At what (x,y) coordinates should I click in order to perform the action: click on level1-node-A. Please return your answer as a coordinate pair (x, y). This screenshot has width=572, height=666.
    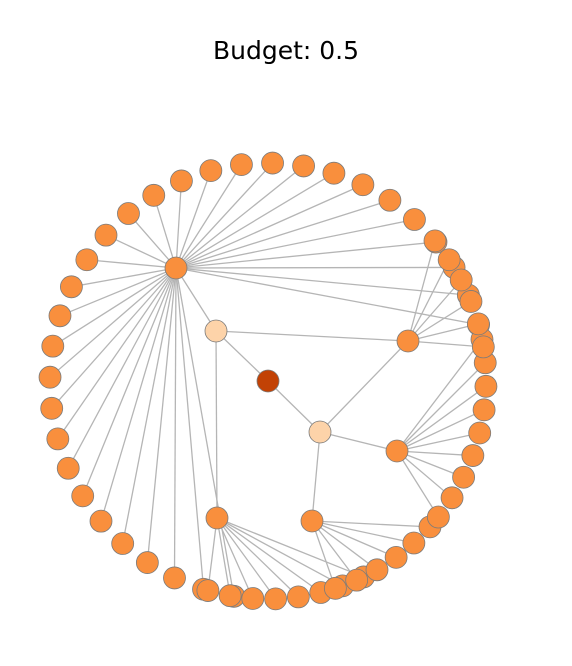
    Looking at the image, I should click on (216, 331).